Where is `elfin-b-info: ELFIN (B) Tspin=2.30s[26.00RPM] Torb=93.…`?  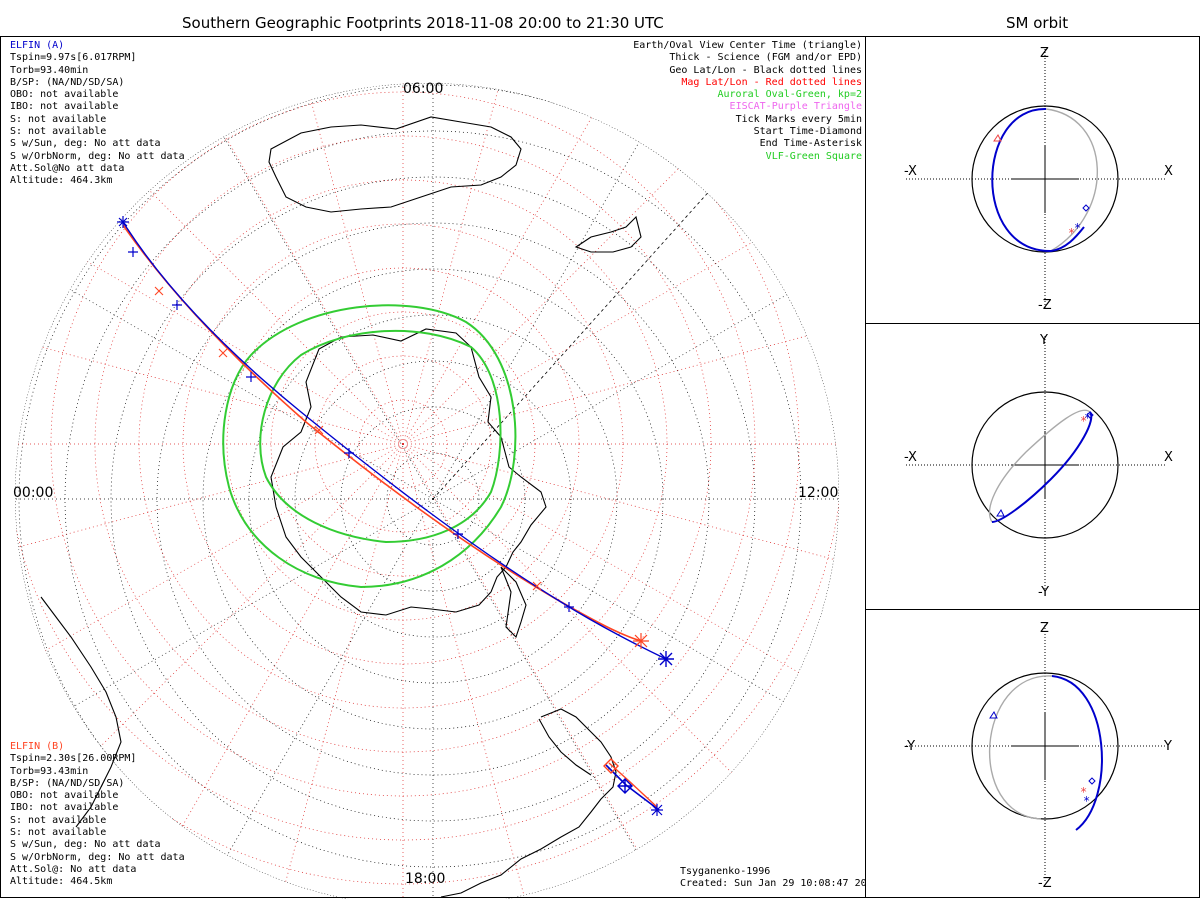 elfin-b-info: ELFIN (B) Tspin=2.30s[26.00RPM] Torb=93.… is located at coordinates (97, 815).